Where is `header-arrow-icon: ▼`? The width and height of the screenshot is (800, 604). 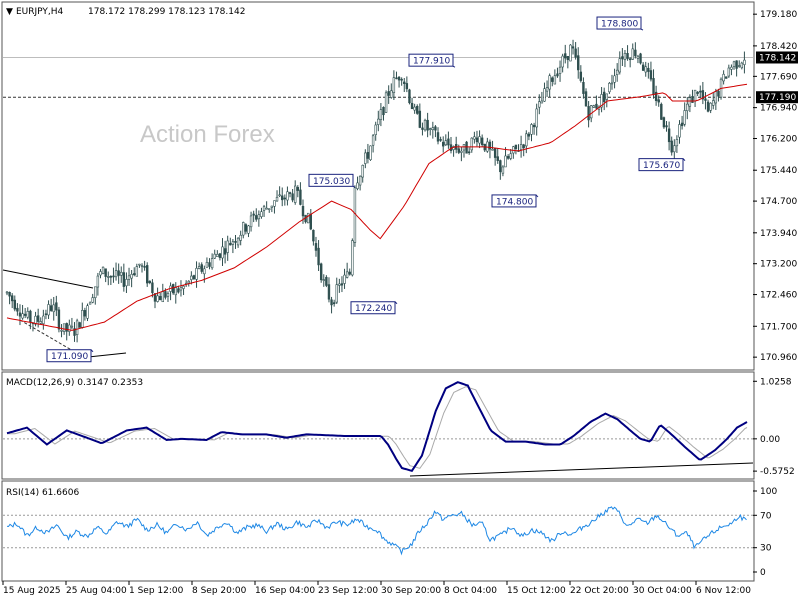 header-arrow-icon: ▼ is located at coordinates (9, 12).